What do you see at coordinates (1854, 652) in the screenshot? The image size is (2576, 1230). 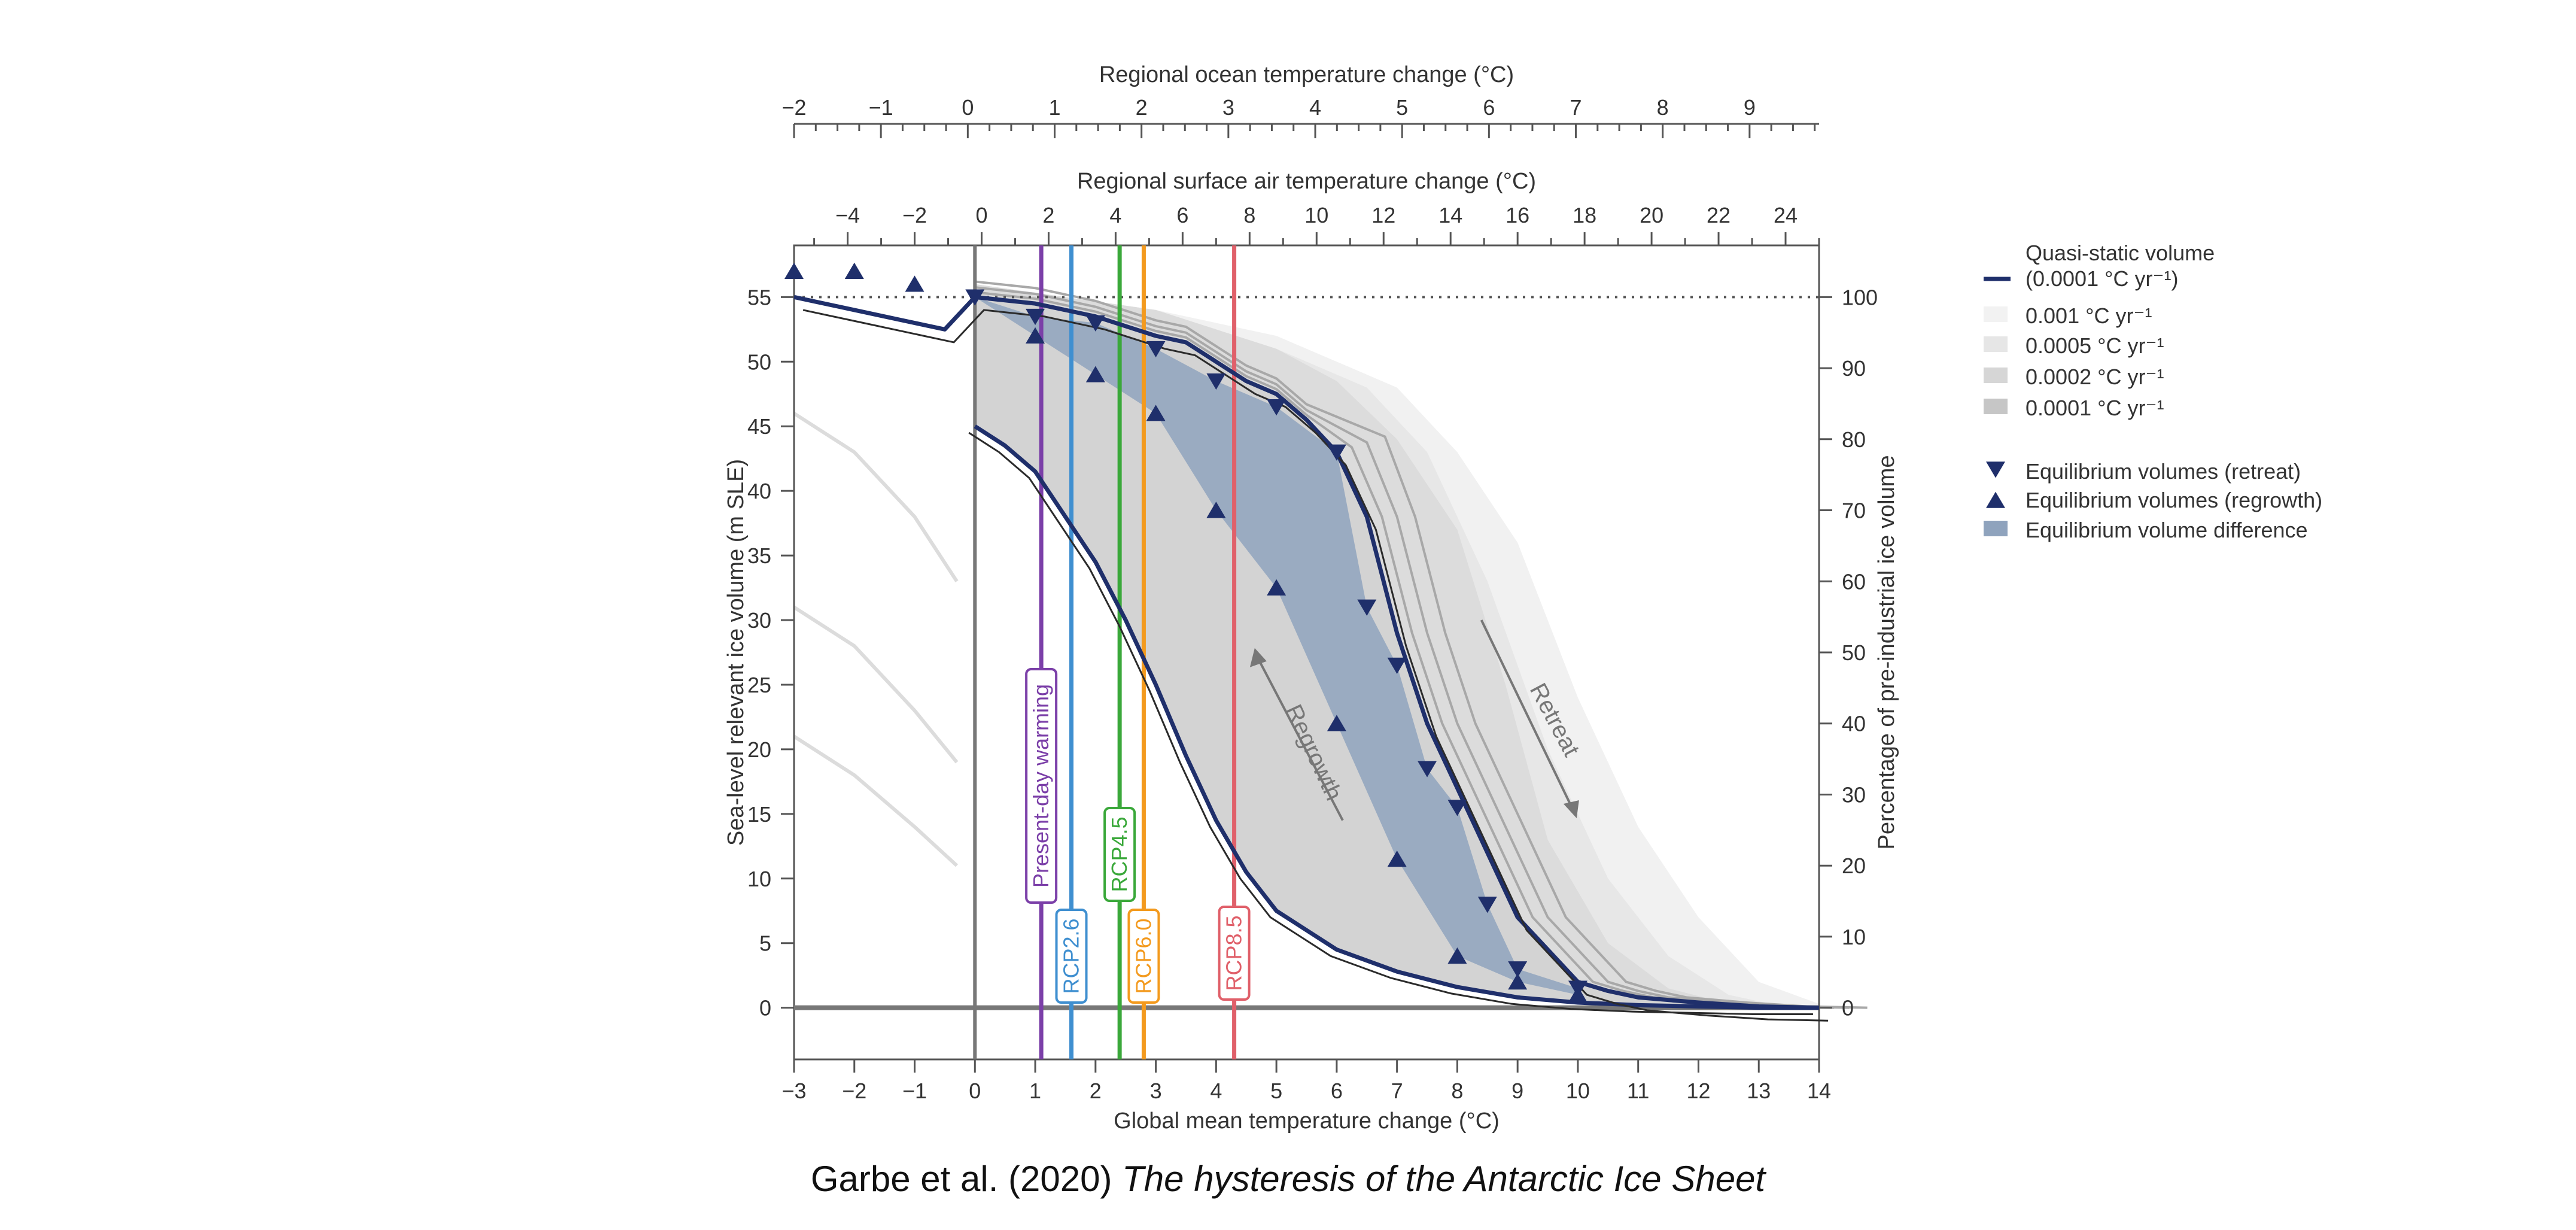 I see `y-right-tick-label: 50` at bounding box center [1854, 652].